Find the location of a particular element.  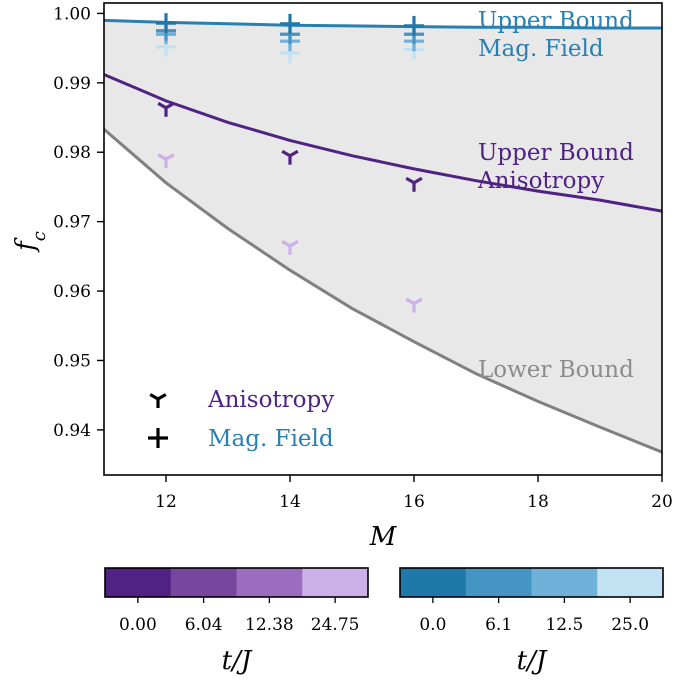

y-tick-label: 0.95 is located at coordinates (72, 361).